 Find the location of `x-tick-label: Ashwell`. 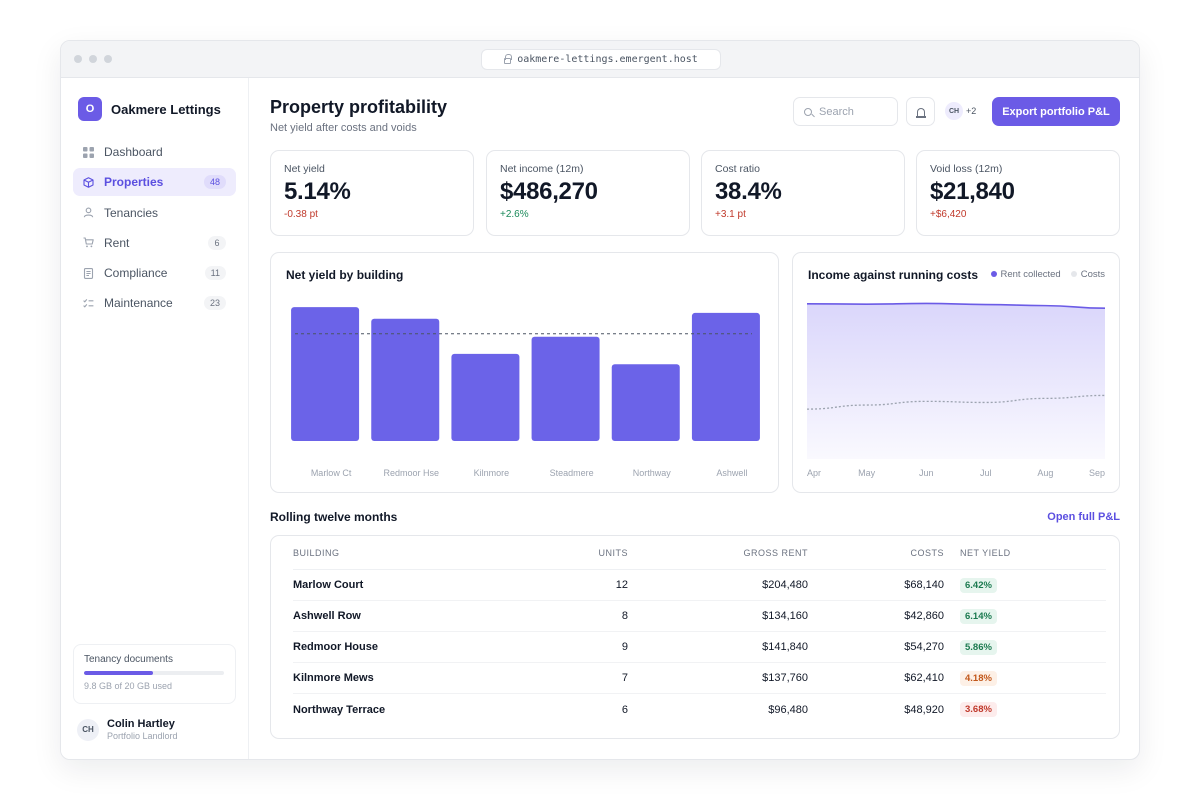

x-tick-label: Ashwell is located at coordinates (731, 473).